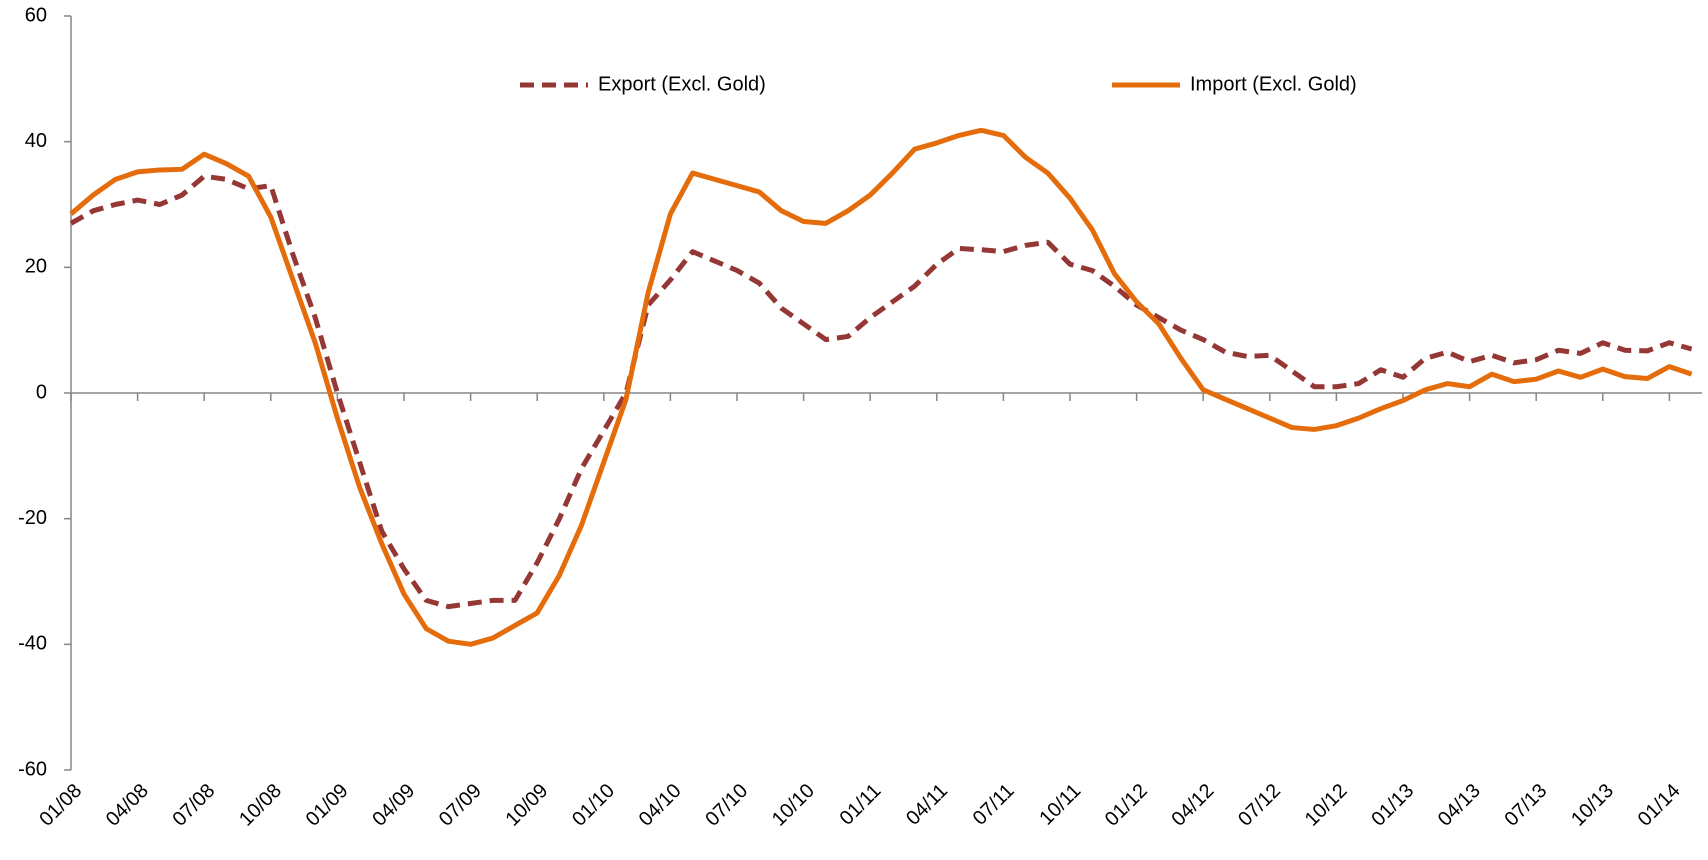 The height and width of the screenshot is (860, 1708). Describe the element at coordinates (927, 805) in the screenshot. I see `x-tick-label: 04/11` at that location.